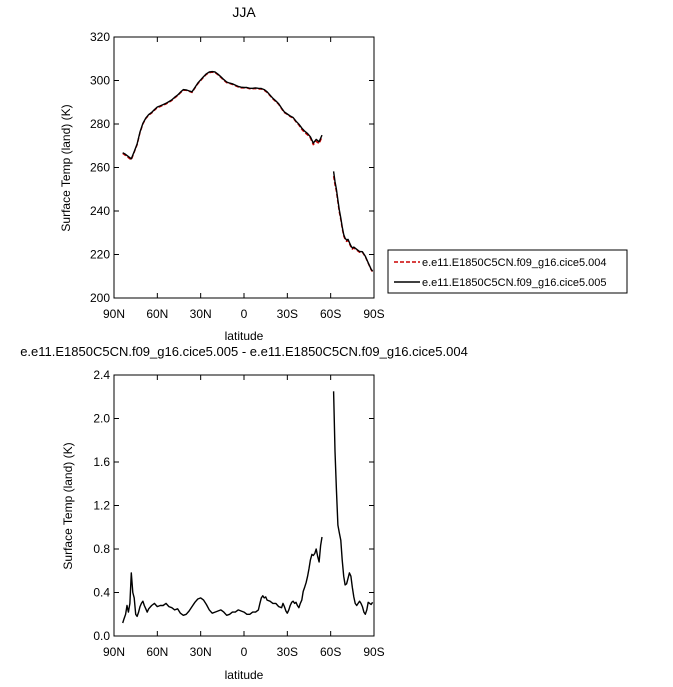 Image resolution: width=673 pixels, height=687 pixels. I want to click on bottom-chart-series, so click(248, 507).